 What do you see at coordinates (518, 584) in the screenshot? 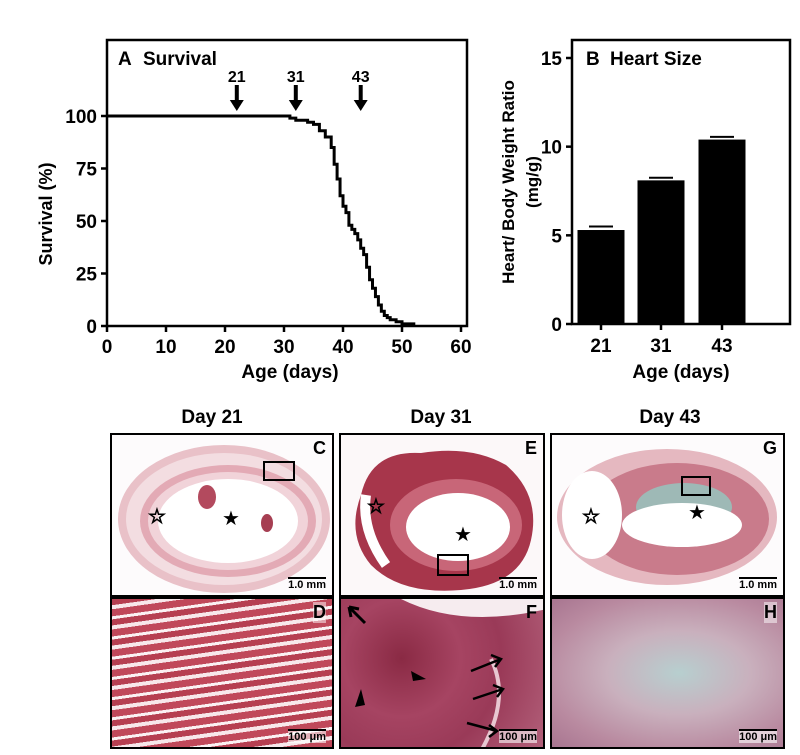
I see `scale-bar-e: 1.0 mm` at bounding box center [518, 584].